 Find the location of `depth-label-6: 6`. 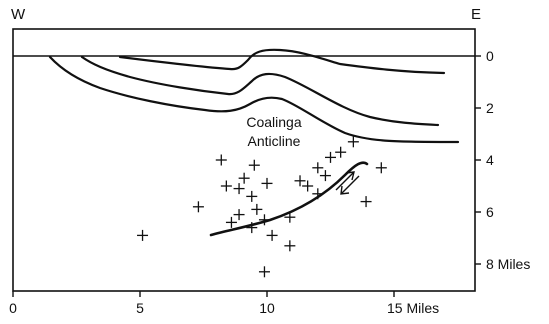

depth-label-6: 6 is located at coordinates (490, 212).